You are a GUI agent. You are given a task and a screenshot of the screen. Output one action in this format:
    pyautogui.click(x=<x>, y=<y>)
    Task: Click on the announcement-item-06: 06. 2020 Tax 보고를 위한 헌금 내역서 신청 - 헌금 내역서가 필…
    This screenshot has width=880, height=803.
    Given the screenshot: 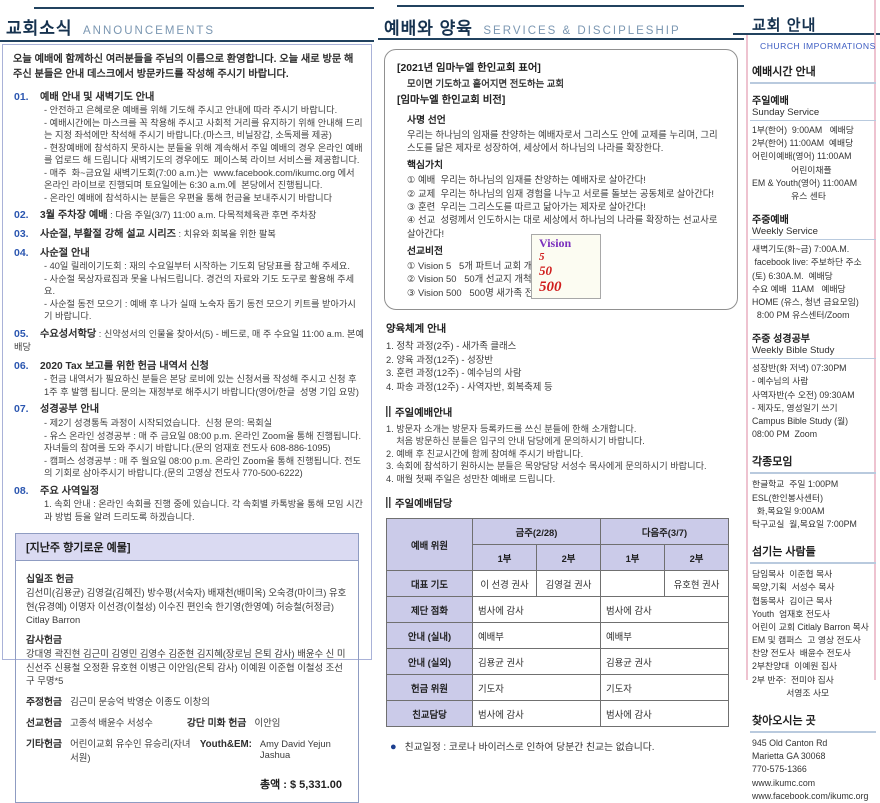 What is the action you would take?
    pyautogui.click(x=187, y=379)
    